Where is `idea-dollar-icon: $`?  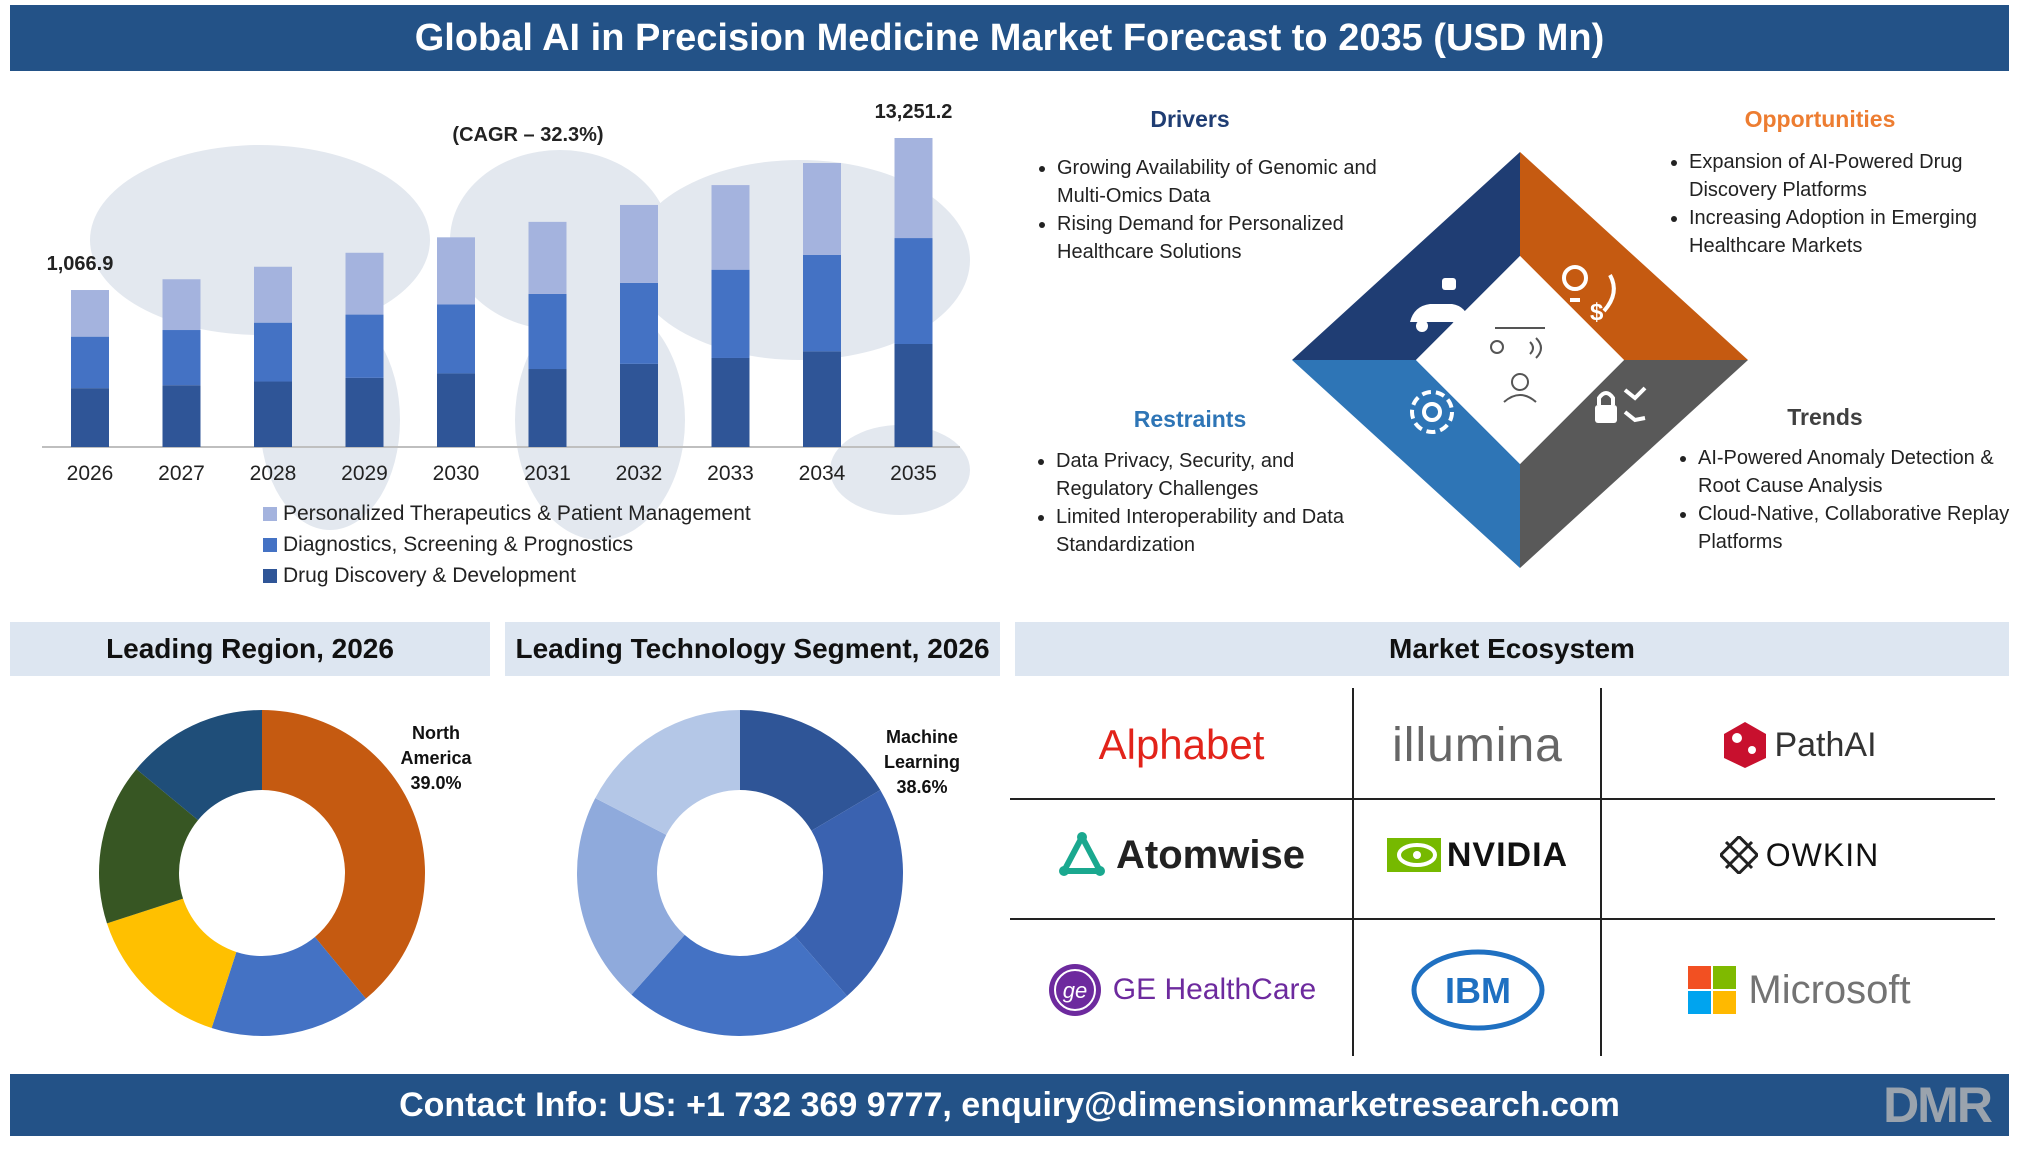
idea-dollar-icon: $ is located at coordinates (1586, 301).